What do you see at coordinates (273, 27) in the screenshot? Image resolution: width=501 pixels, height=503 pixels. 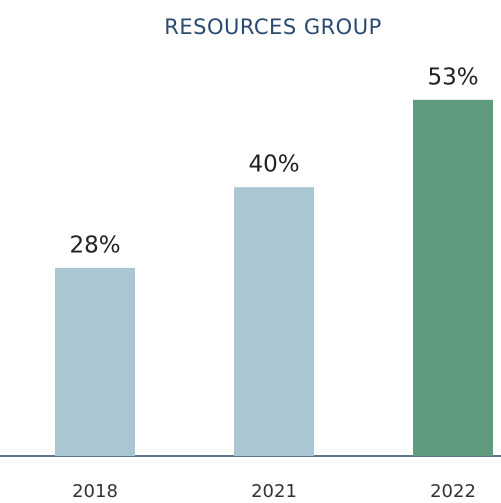 I see `chart-title: RESOURCES GROUP` at bounding box center [273, 27].